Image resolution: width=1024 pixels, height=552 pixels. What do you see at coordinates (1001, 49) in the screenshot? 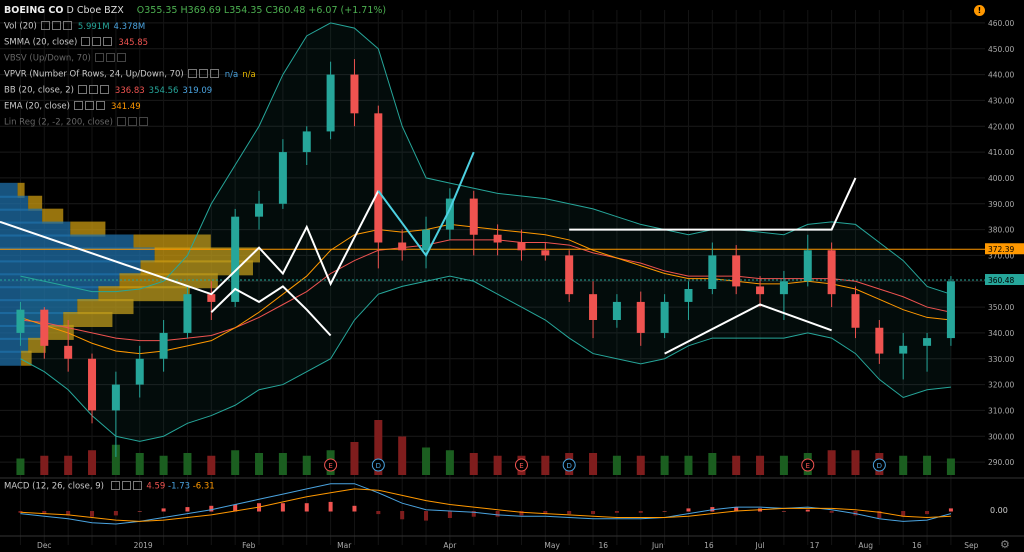
I see `price-axis-tick: 450.00` at bounding box center [1001, 49].